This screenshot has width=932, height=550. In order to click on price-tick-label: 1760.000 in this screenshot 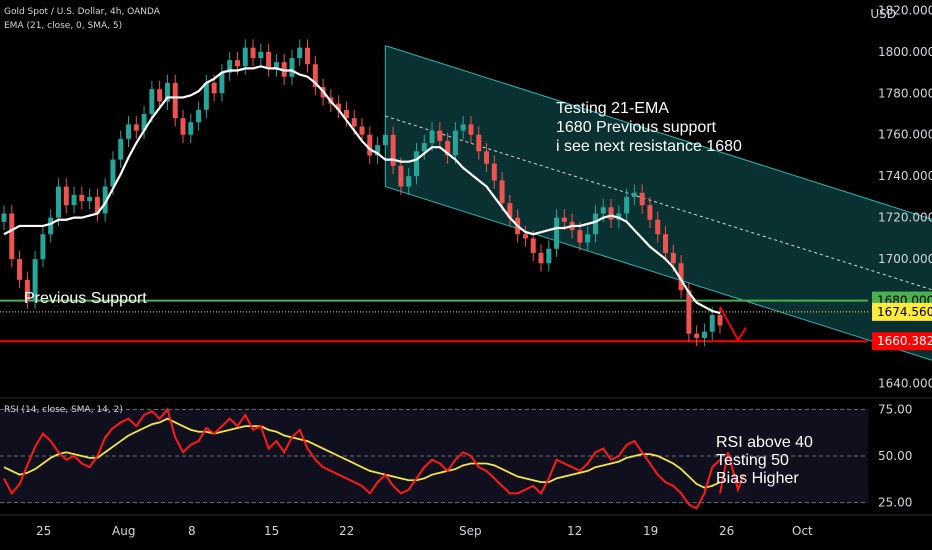, I will do `click(905, 135)`.